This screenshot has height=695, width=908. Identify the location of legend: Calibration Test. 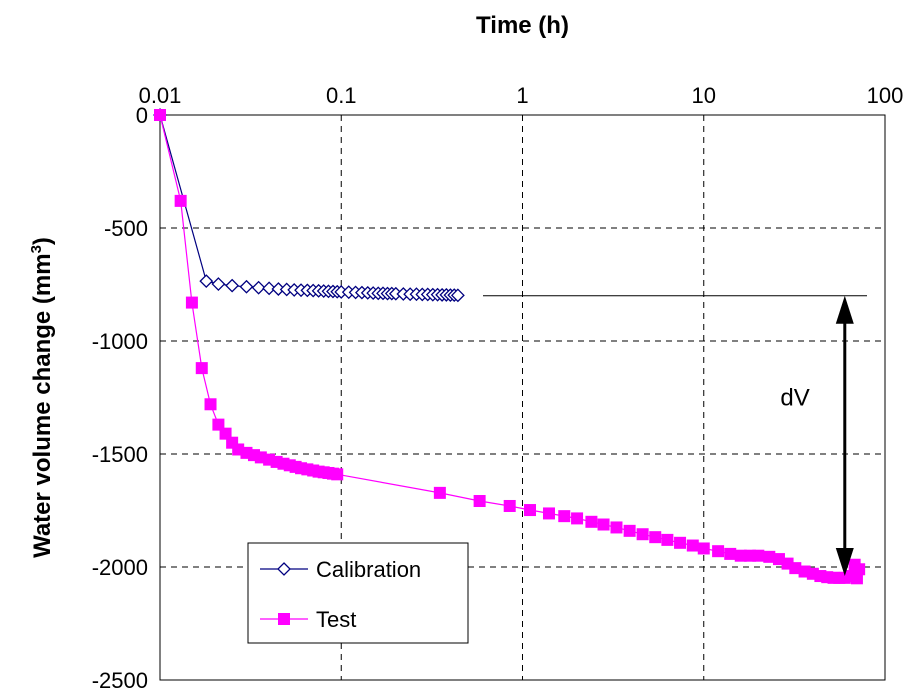
(358, 593).